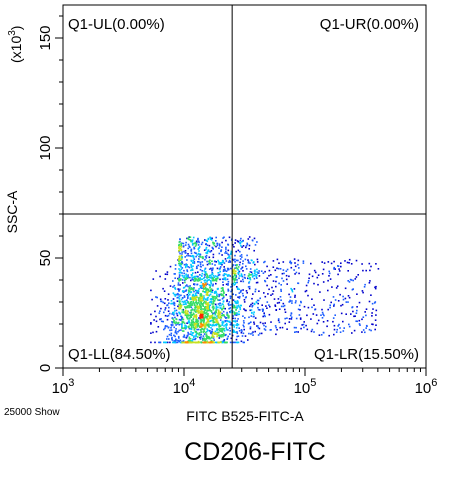 This screenshot has width=451, height=477. Describe the element at coordinates (245, 416) in the screenshot. I see `x-axis-title: FITC B525-FITC-A` at that location.